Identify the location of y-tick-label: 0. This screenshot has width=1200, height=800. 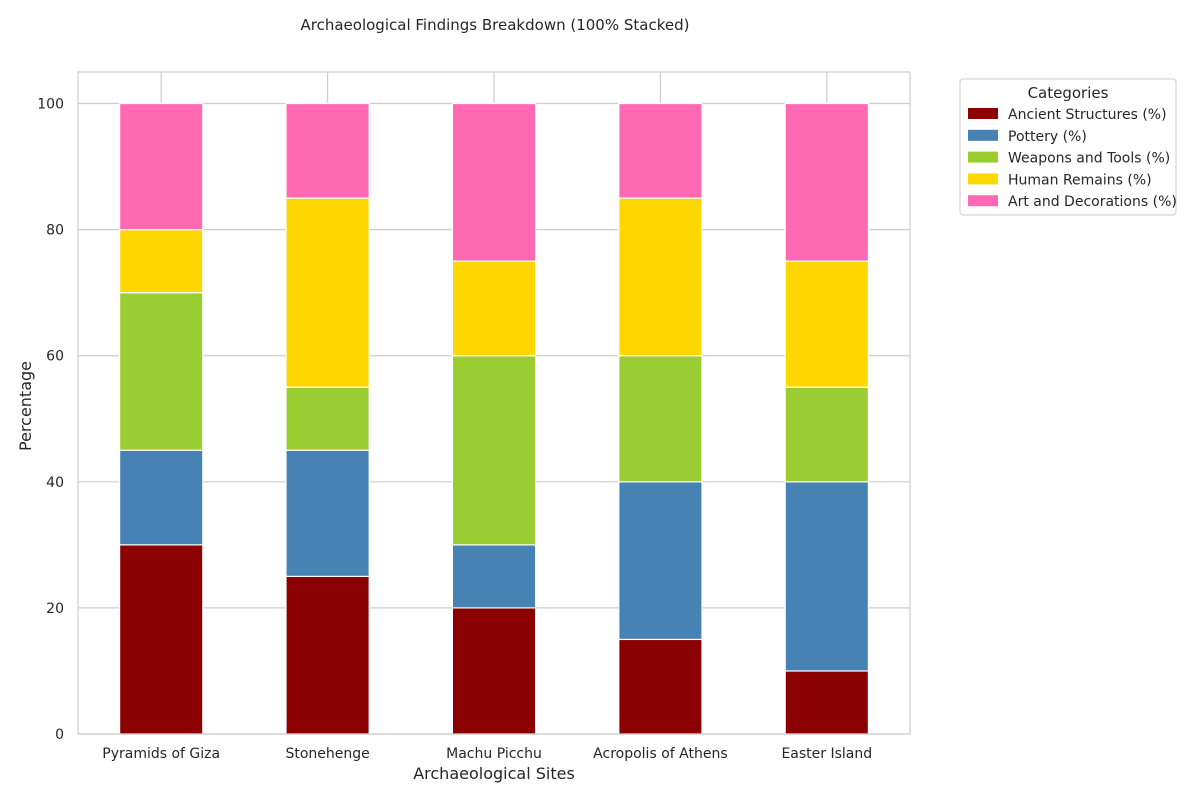
(59, 735).